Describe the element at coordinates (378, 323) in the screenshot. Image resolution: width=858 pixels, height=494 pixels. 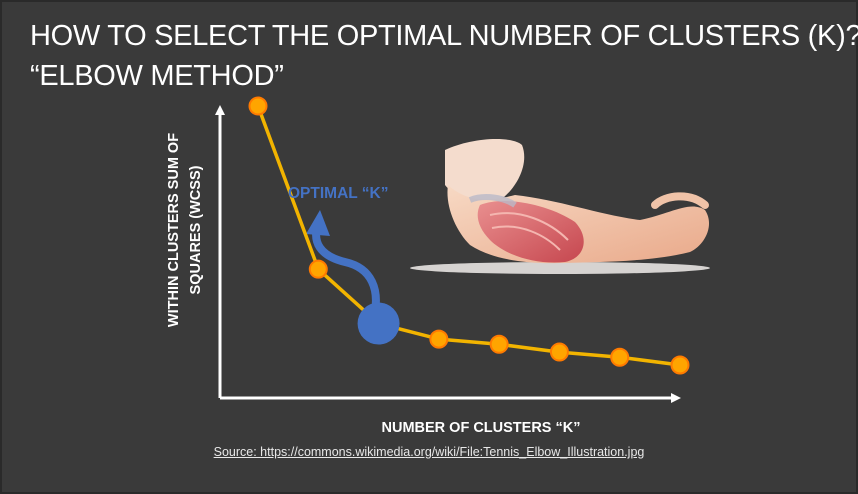
I see `optimal-k-point` at that location.